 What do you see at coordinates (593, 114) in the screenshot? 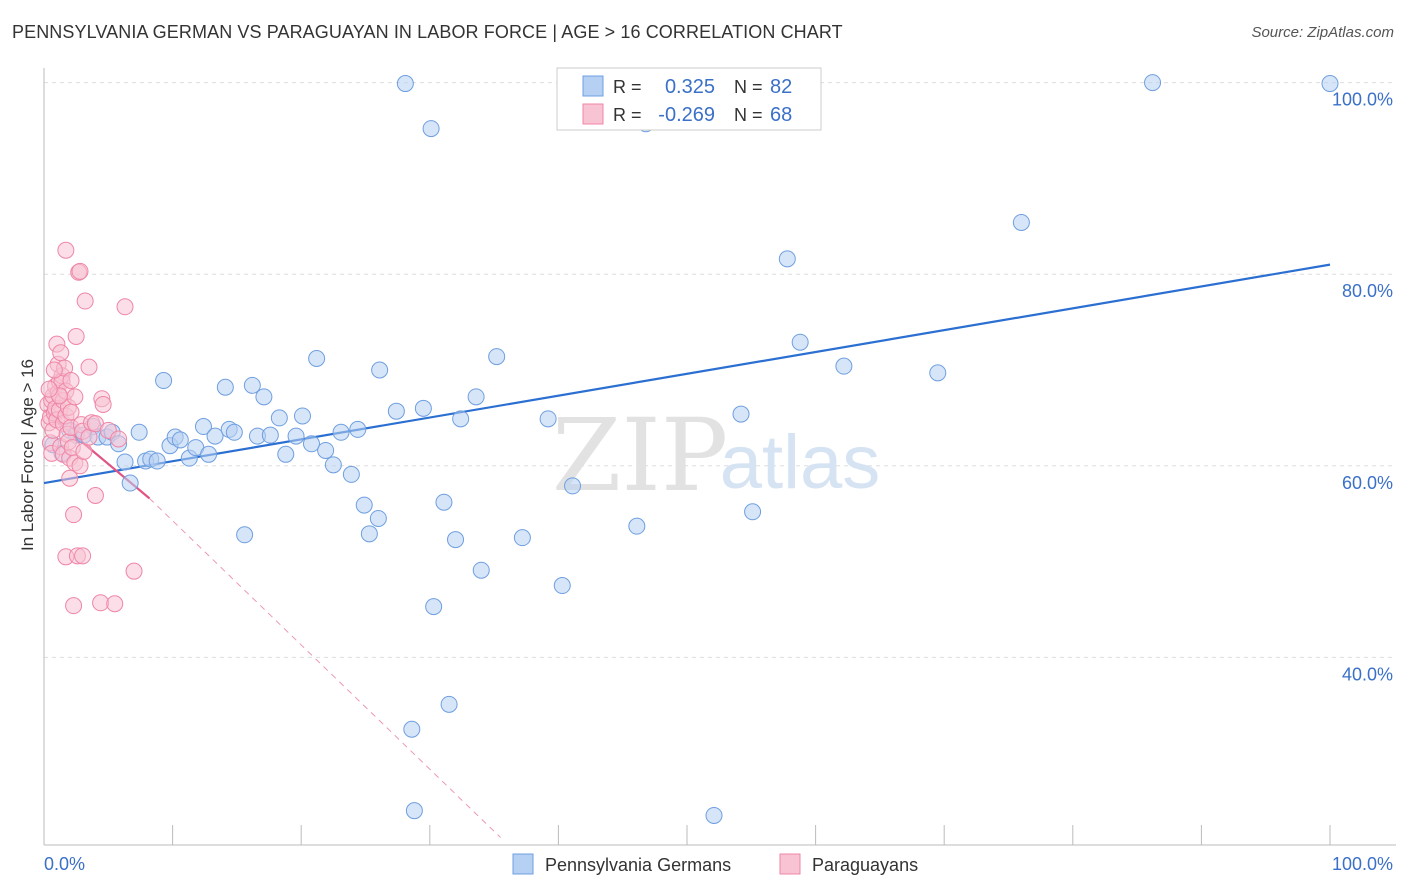
I see `pink-legend-swatch` at bounding box center [593, 114].